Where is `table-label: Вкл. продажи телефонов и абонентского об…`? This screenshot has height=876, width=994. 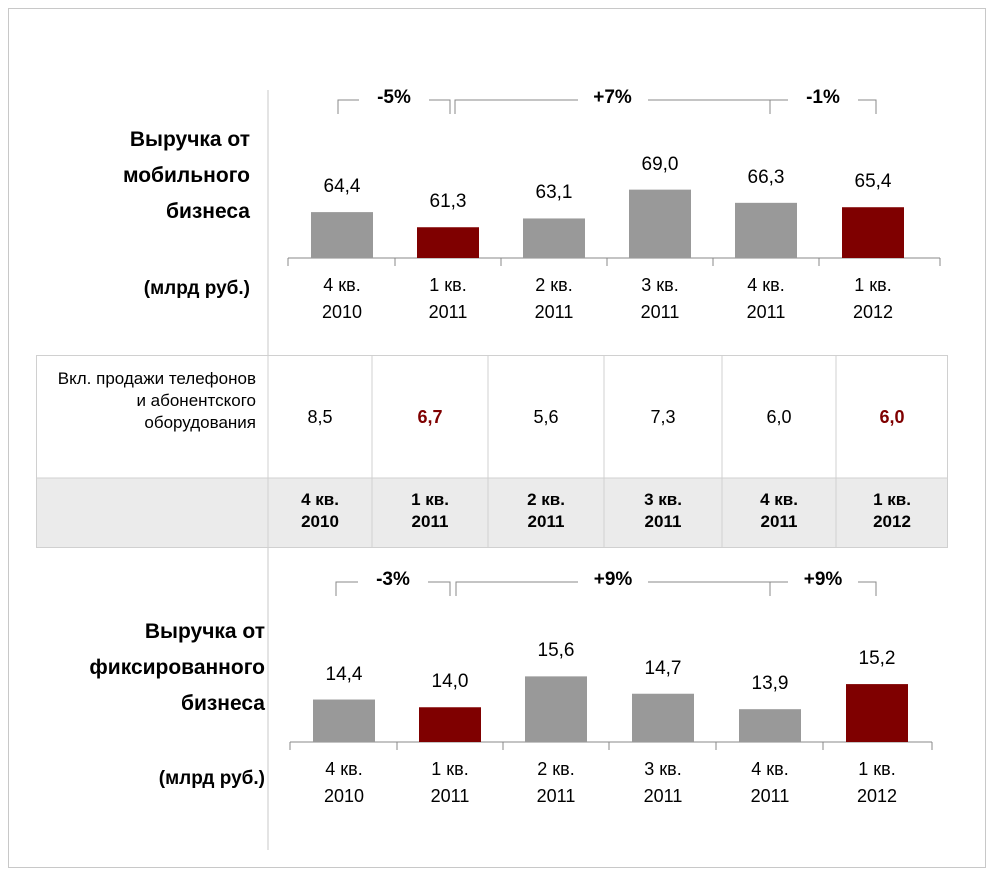
table-label: Вкл. продажи телефонов и абонентского об… is located at coordinates (156, 400).